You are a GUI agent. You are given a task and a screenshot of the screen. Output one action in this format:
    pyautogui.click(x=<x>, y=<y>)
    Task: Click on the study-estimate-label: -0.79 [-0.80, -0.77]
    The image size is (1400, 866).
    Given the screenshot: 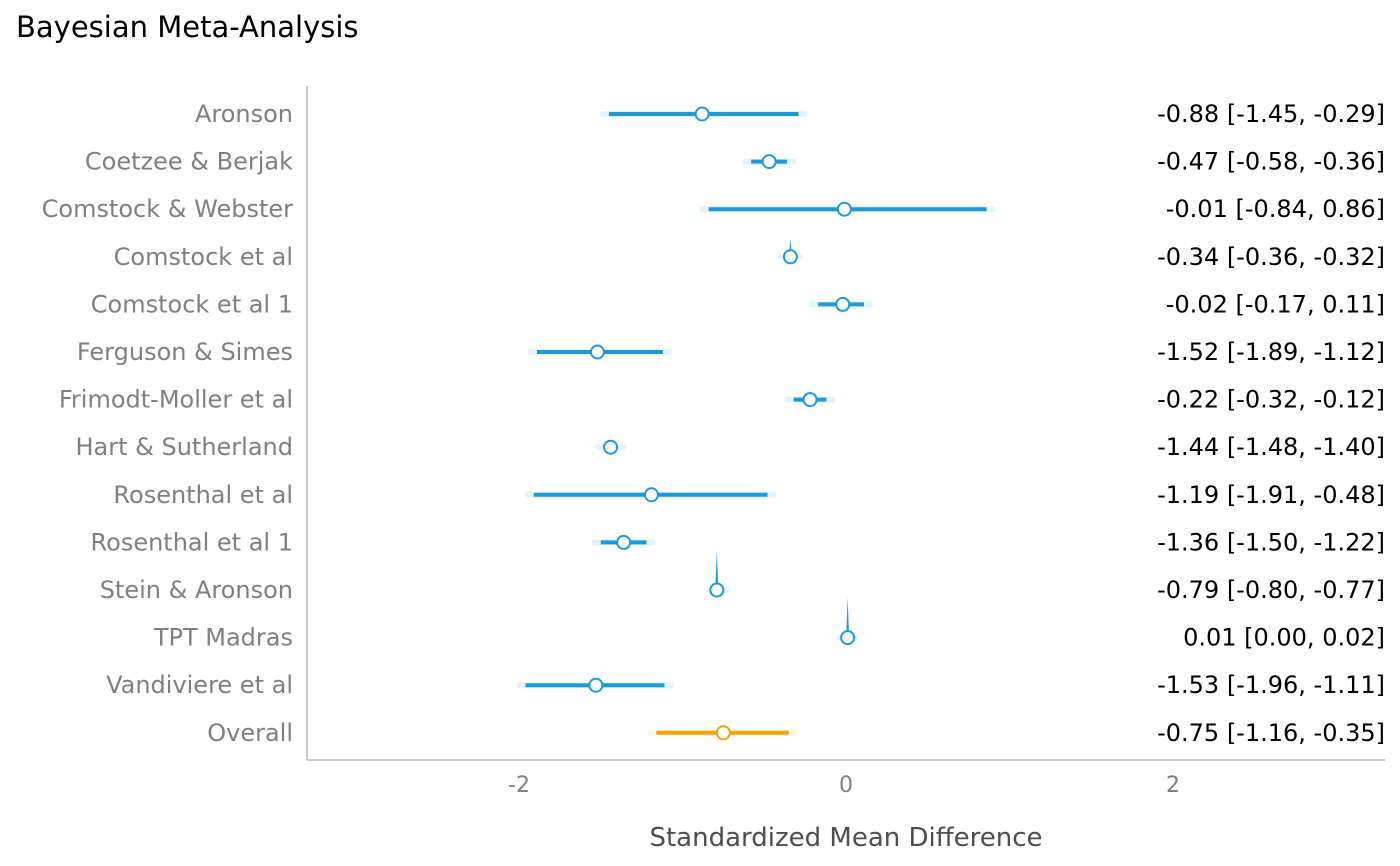 What is the action you would take?
    pyautogui.click(x=1271, y=590)
    